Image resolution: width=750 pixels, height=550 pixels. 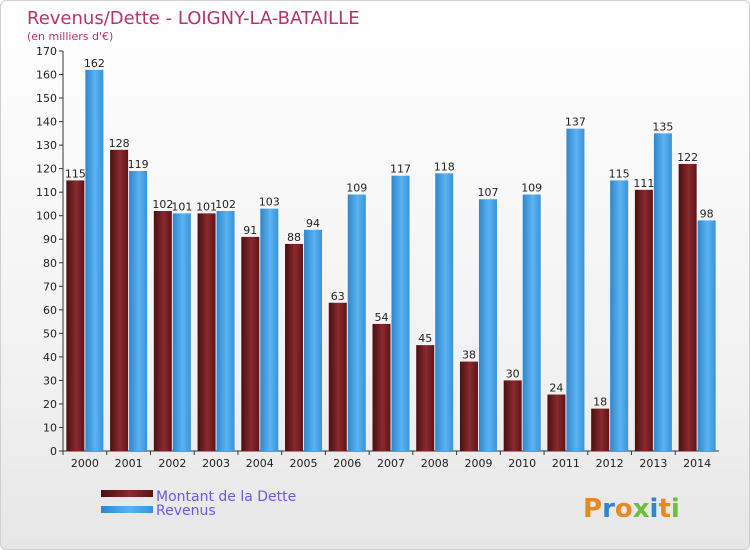 What do you see at coordinates (50, 263) in the screenshot?
I see `y-tick-label: 80` at bounding box center [50, 263].